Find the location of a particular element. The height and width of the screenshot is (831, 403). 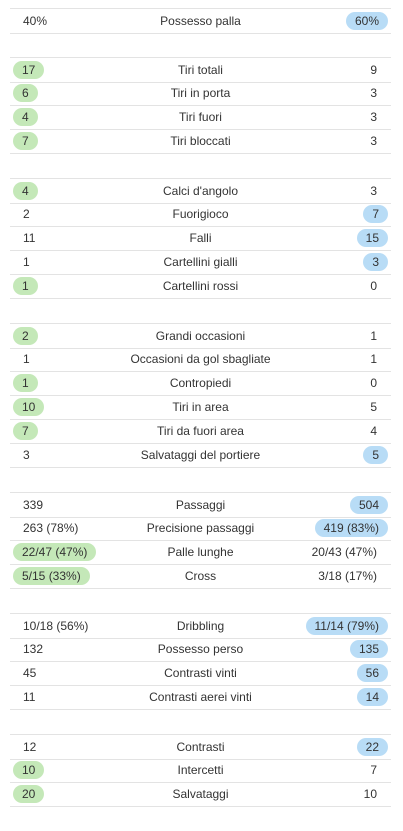

stat-label: Passaggi is located at coordinates (200, 505).